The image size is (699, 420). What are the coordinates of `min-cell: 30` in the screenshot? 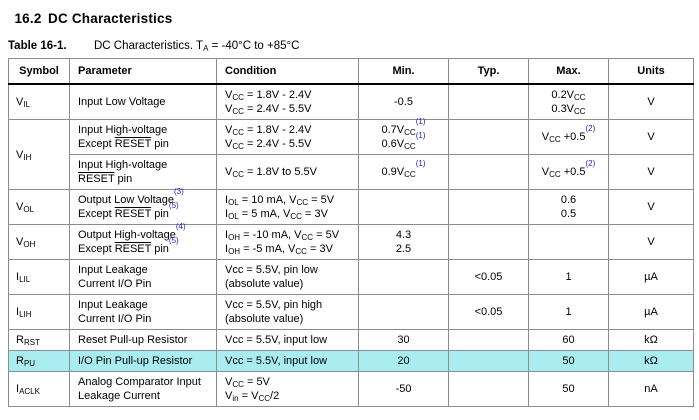 It's located at (403, 340).